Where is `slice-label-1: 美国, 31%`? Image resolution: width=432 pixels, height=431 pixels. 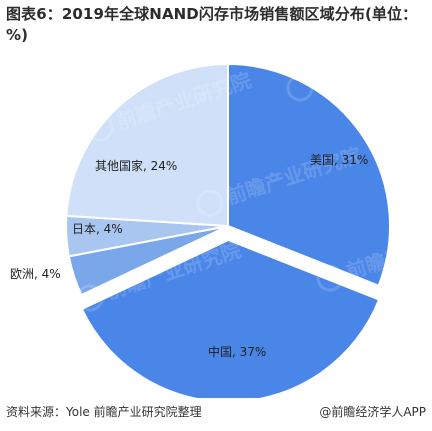
slice-label-1: 美国, 31% is located at coordinates (339, 160).